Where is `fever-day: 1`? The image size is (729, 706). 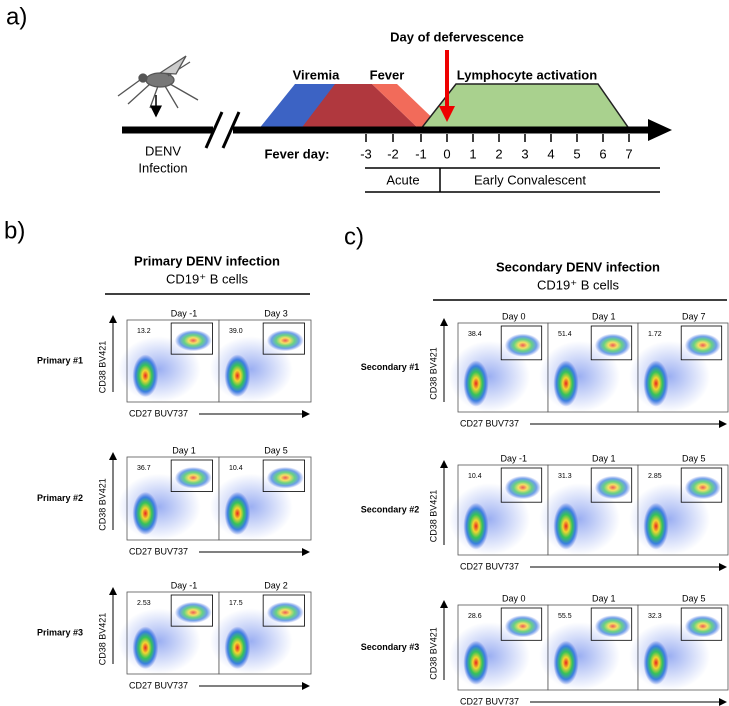 fever-day: 1 is located at coordinates (472, 153).